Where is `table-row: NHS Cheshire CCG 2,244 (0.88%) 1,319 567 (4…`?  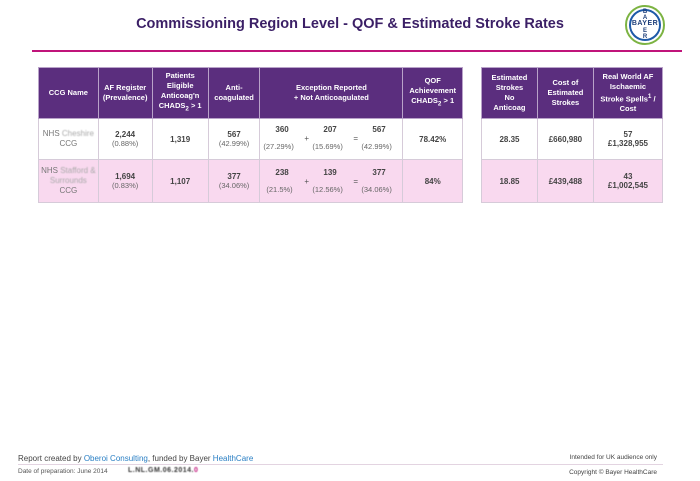
table-row: NHS Cheshire CCG 2,244 (0.88%) 1,319 567 (4… is located at coordinates (250, 139).